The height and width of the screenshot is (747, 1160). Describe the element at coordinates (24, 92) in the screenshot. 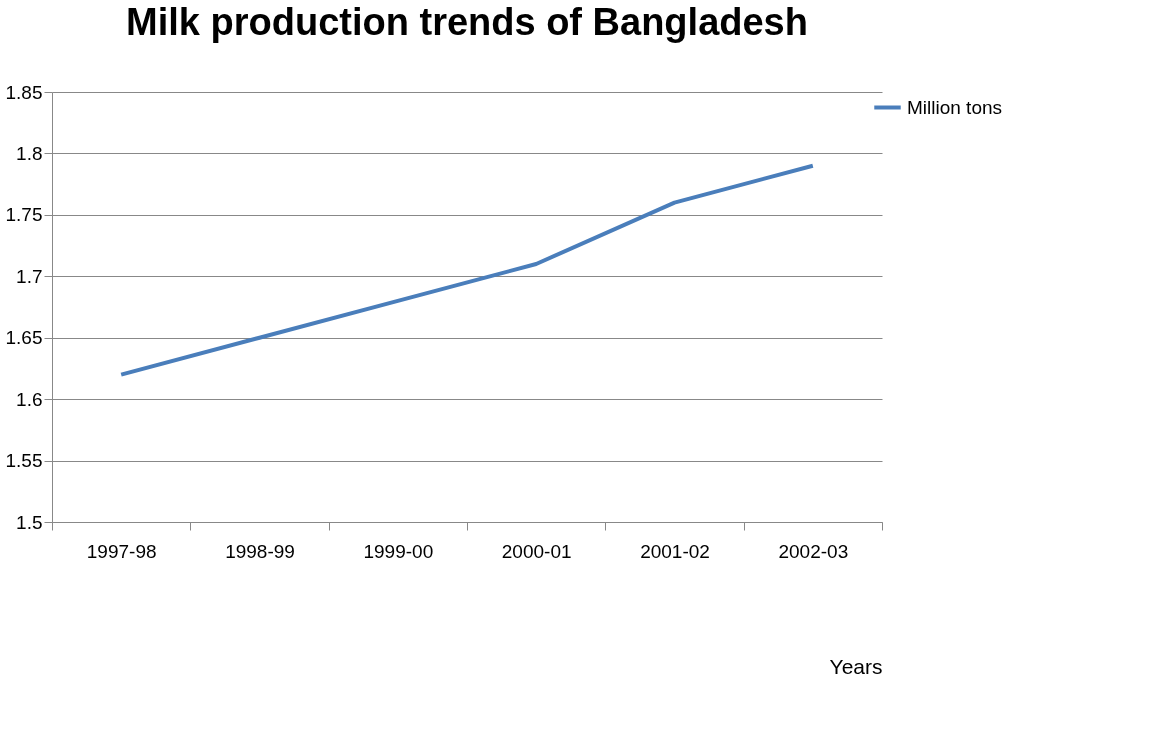

I see `y-tick-label: 1.85` at that location.